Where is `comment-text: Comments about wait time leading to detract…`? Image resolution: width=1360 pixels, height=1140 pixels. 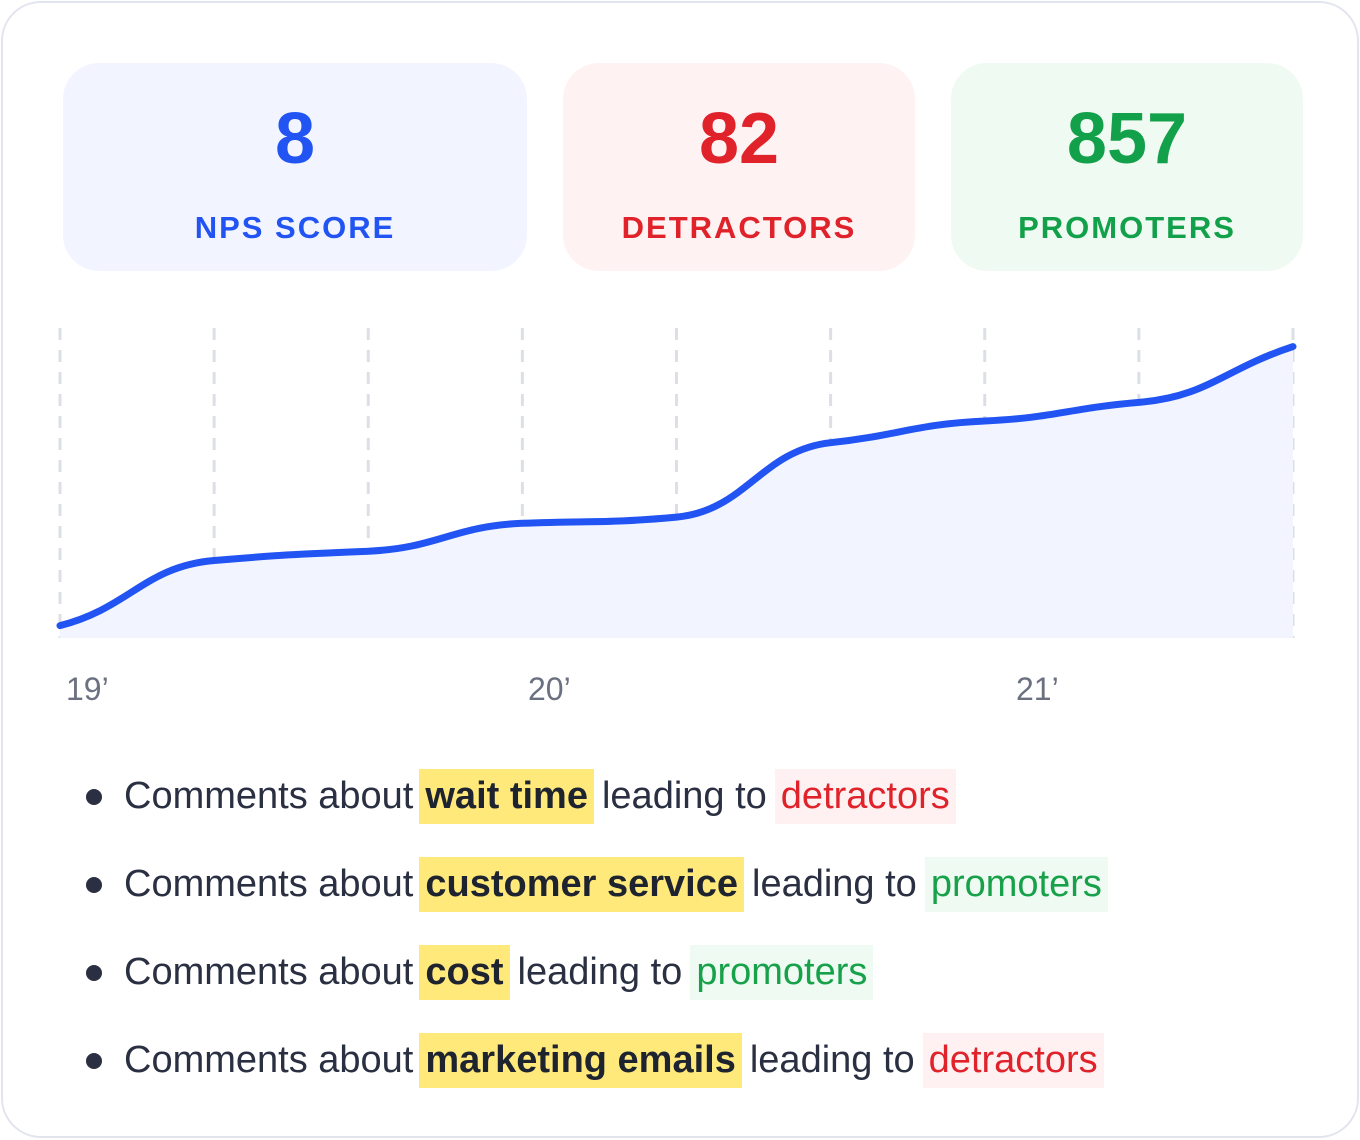 comment-text: Comments about wait time leading to detract… is located at coordinates (540, 796).